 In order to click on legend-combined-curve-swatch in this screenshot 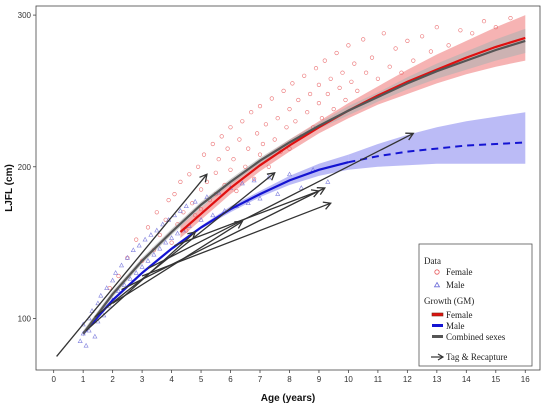, I will do `click(437, 336)`.